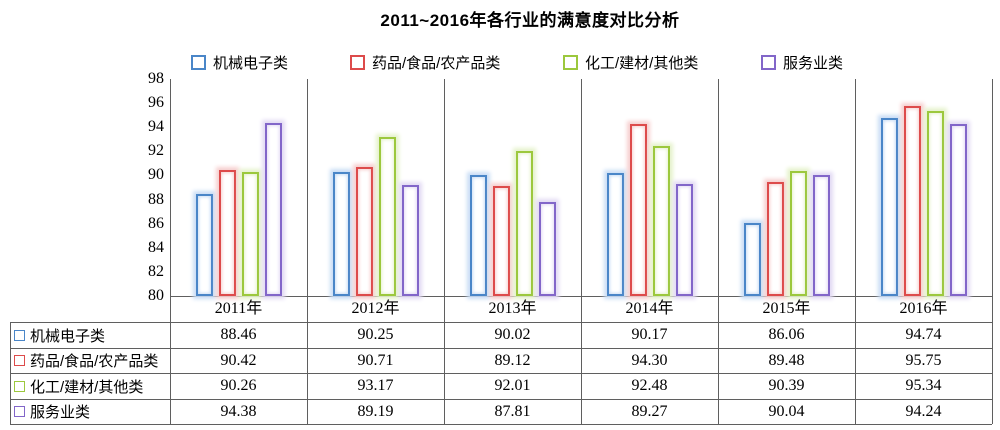  I want to click on series-name-label: 服务业类, so click(60, 412).